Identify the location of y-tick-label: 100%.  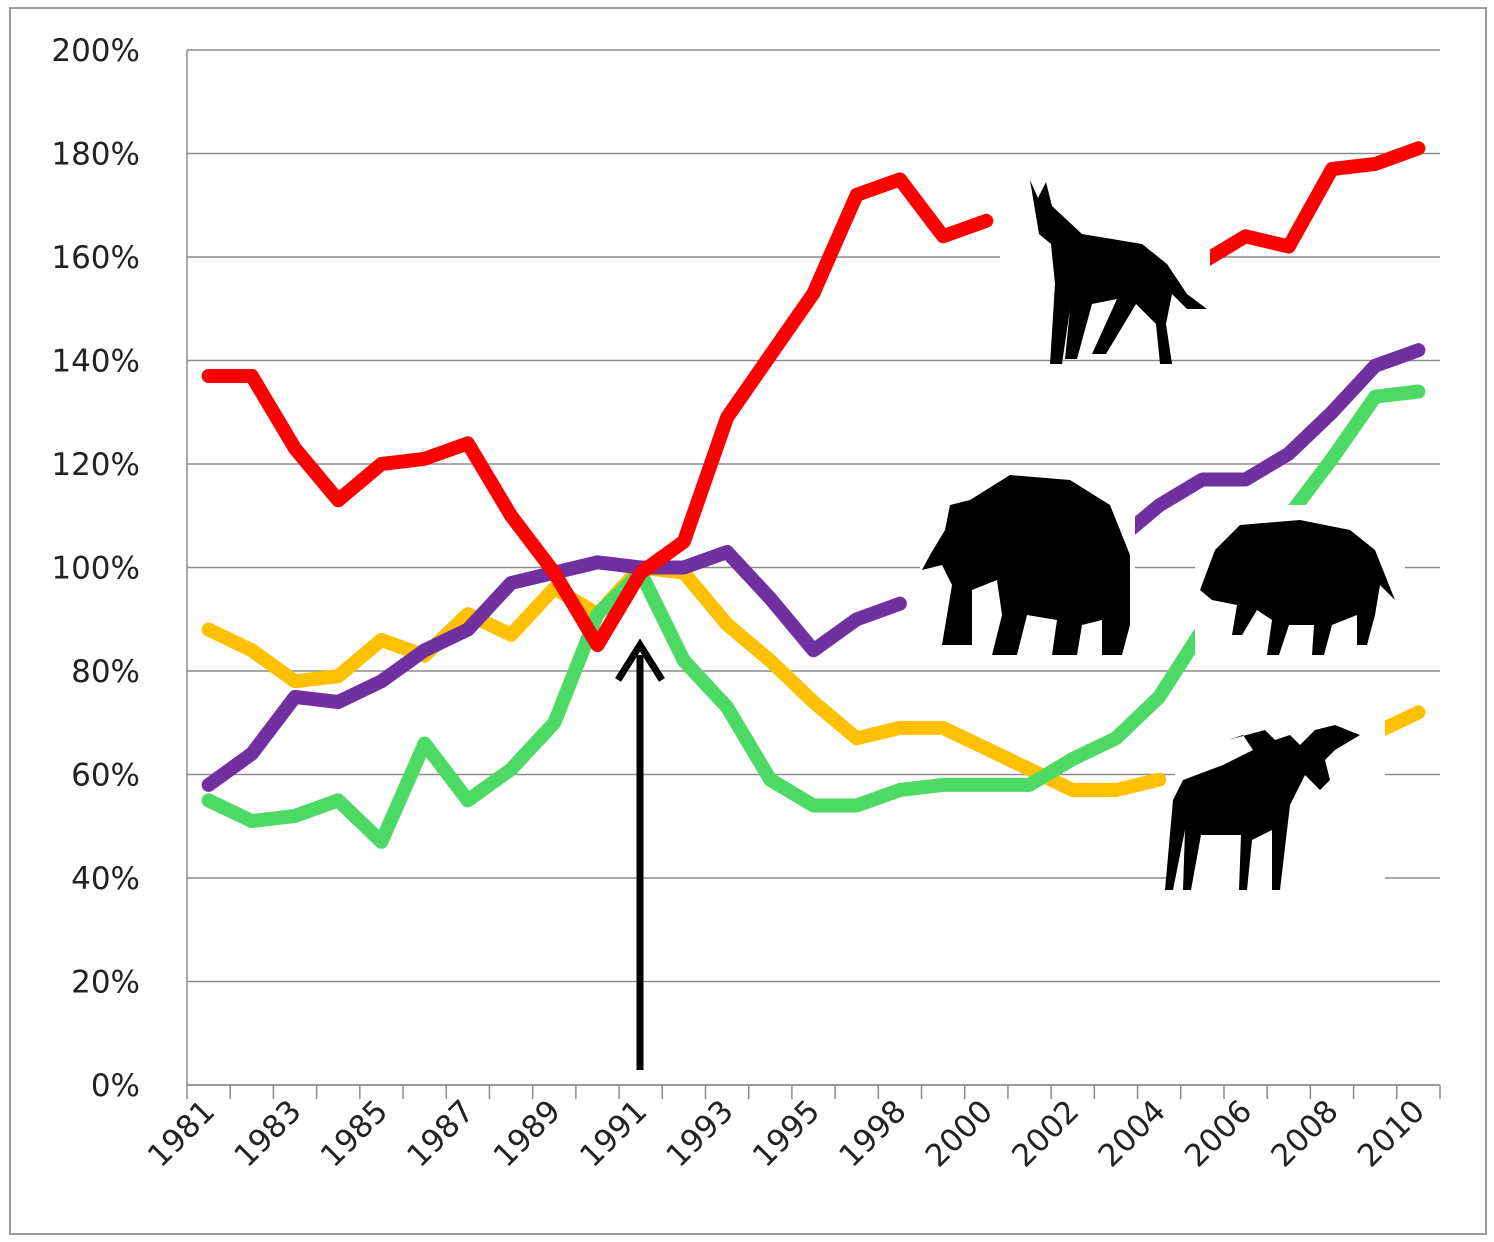
(95, 569).